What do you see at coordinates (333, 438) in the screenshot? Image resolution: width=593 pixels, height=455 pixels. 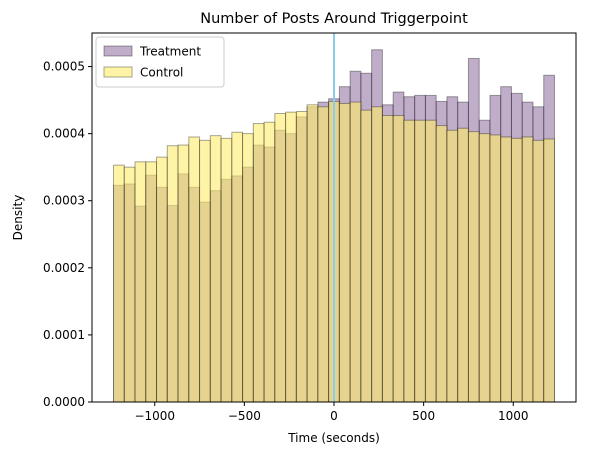 I see `x-axis-label: Time (seconds)` at bounding box center [333, 438].